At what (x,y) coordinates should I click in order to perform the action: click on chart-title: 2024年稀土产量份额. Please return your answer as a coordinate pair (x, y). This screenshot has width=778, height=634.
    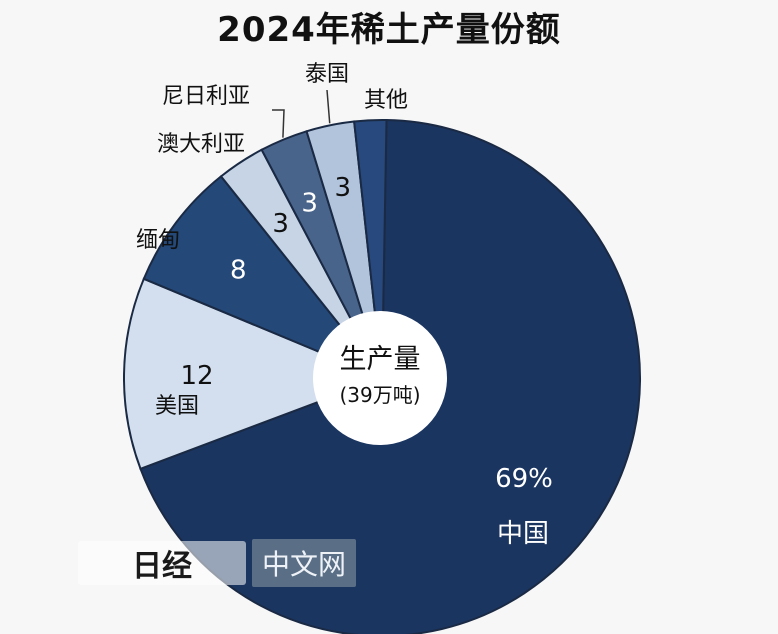
    Looking at the image, I should click on (389, 30).